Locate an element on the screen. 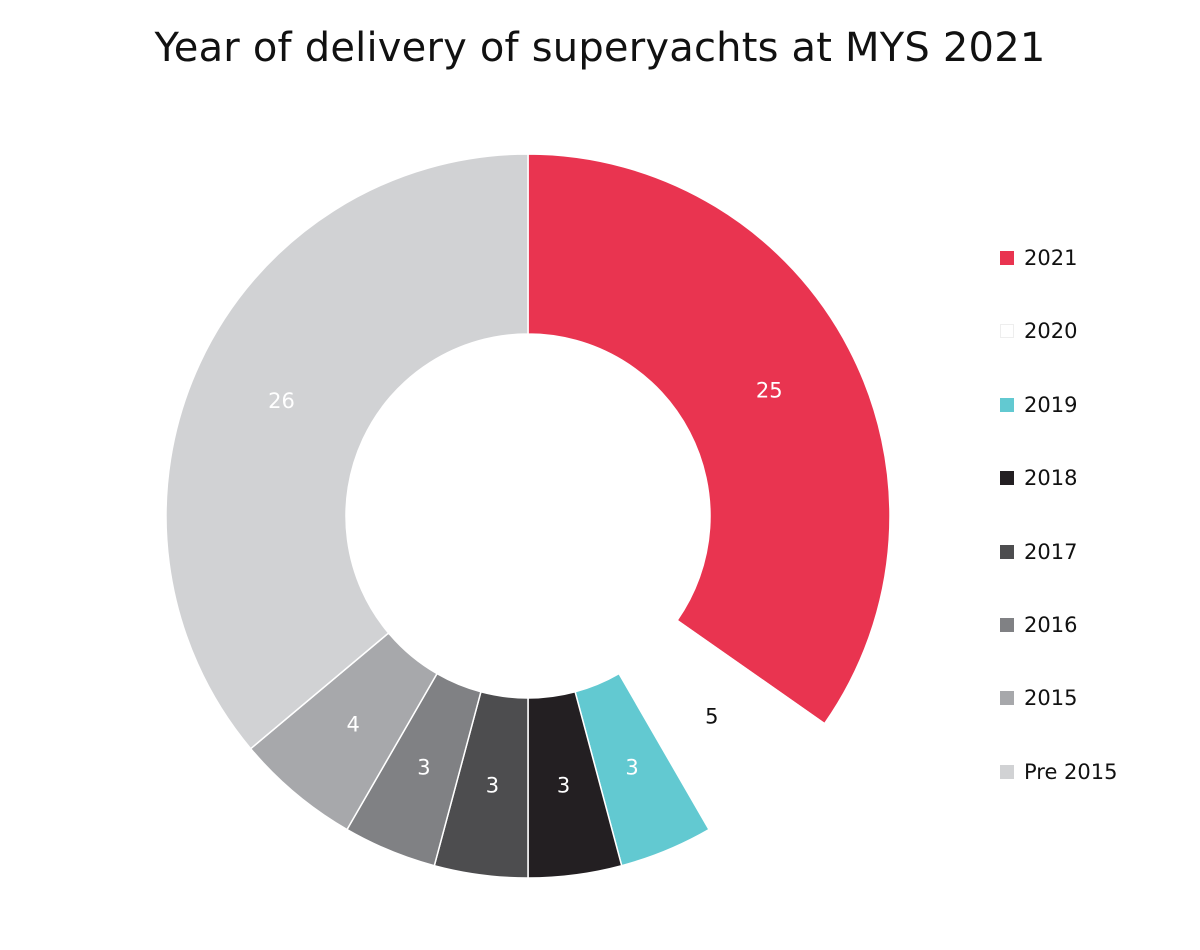 This screenshot has width=1200, height=950. legend-label: 2016 is located at coordinates (1050, 625).